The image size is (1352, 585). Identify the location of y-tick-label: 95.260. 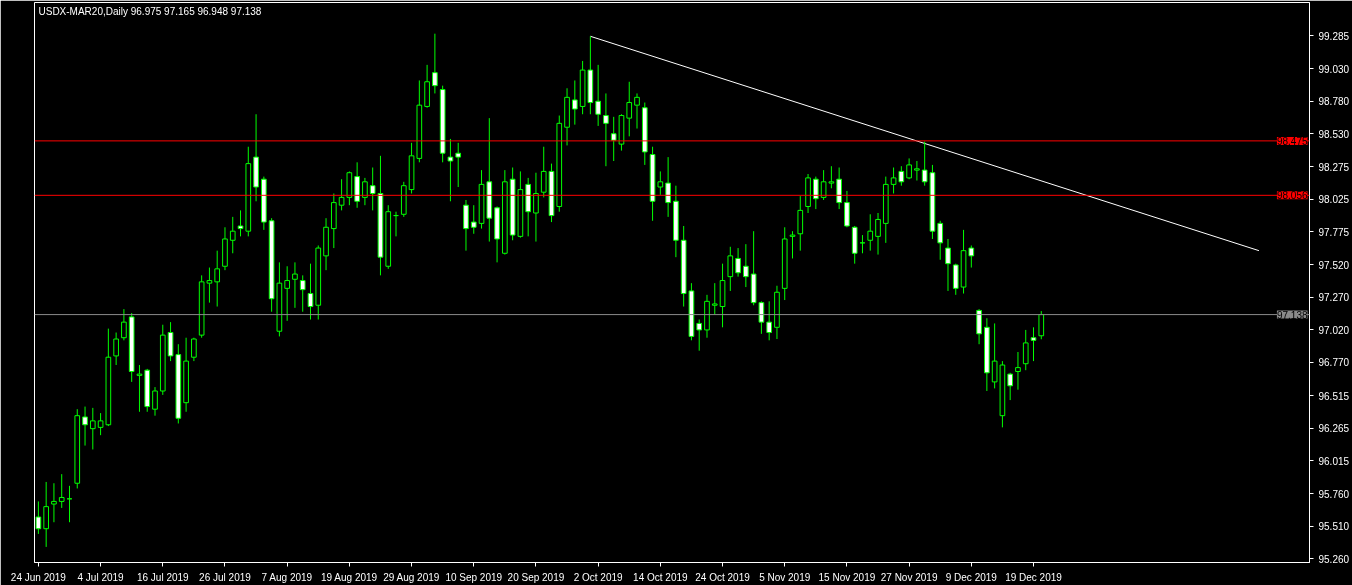
(1334, 559).